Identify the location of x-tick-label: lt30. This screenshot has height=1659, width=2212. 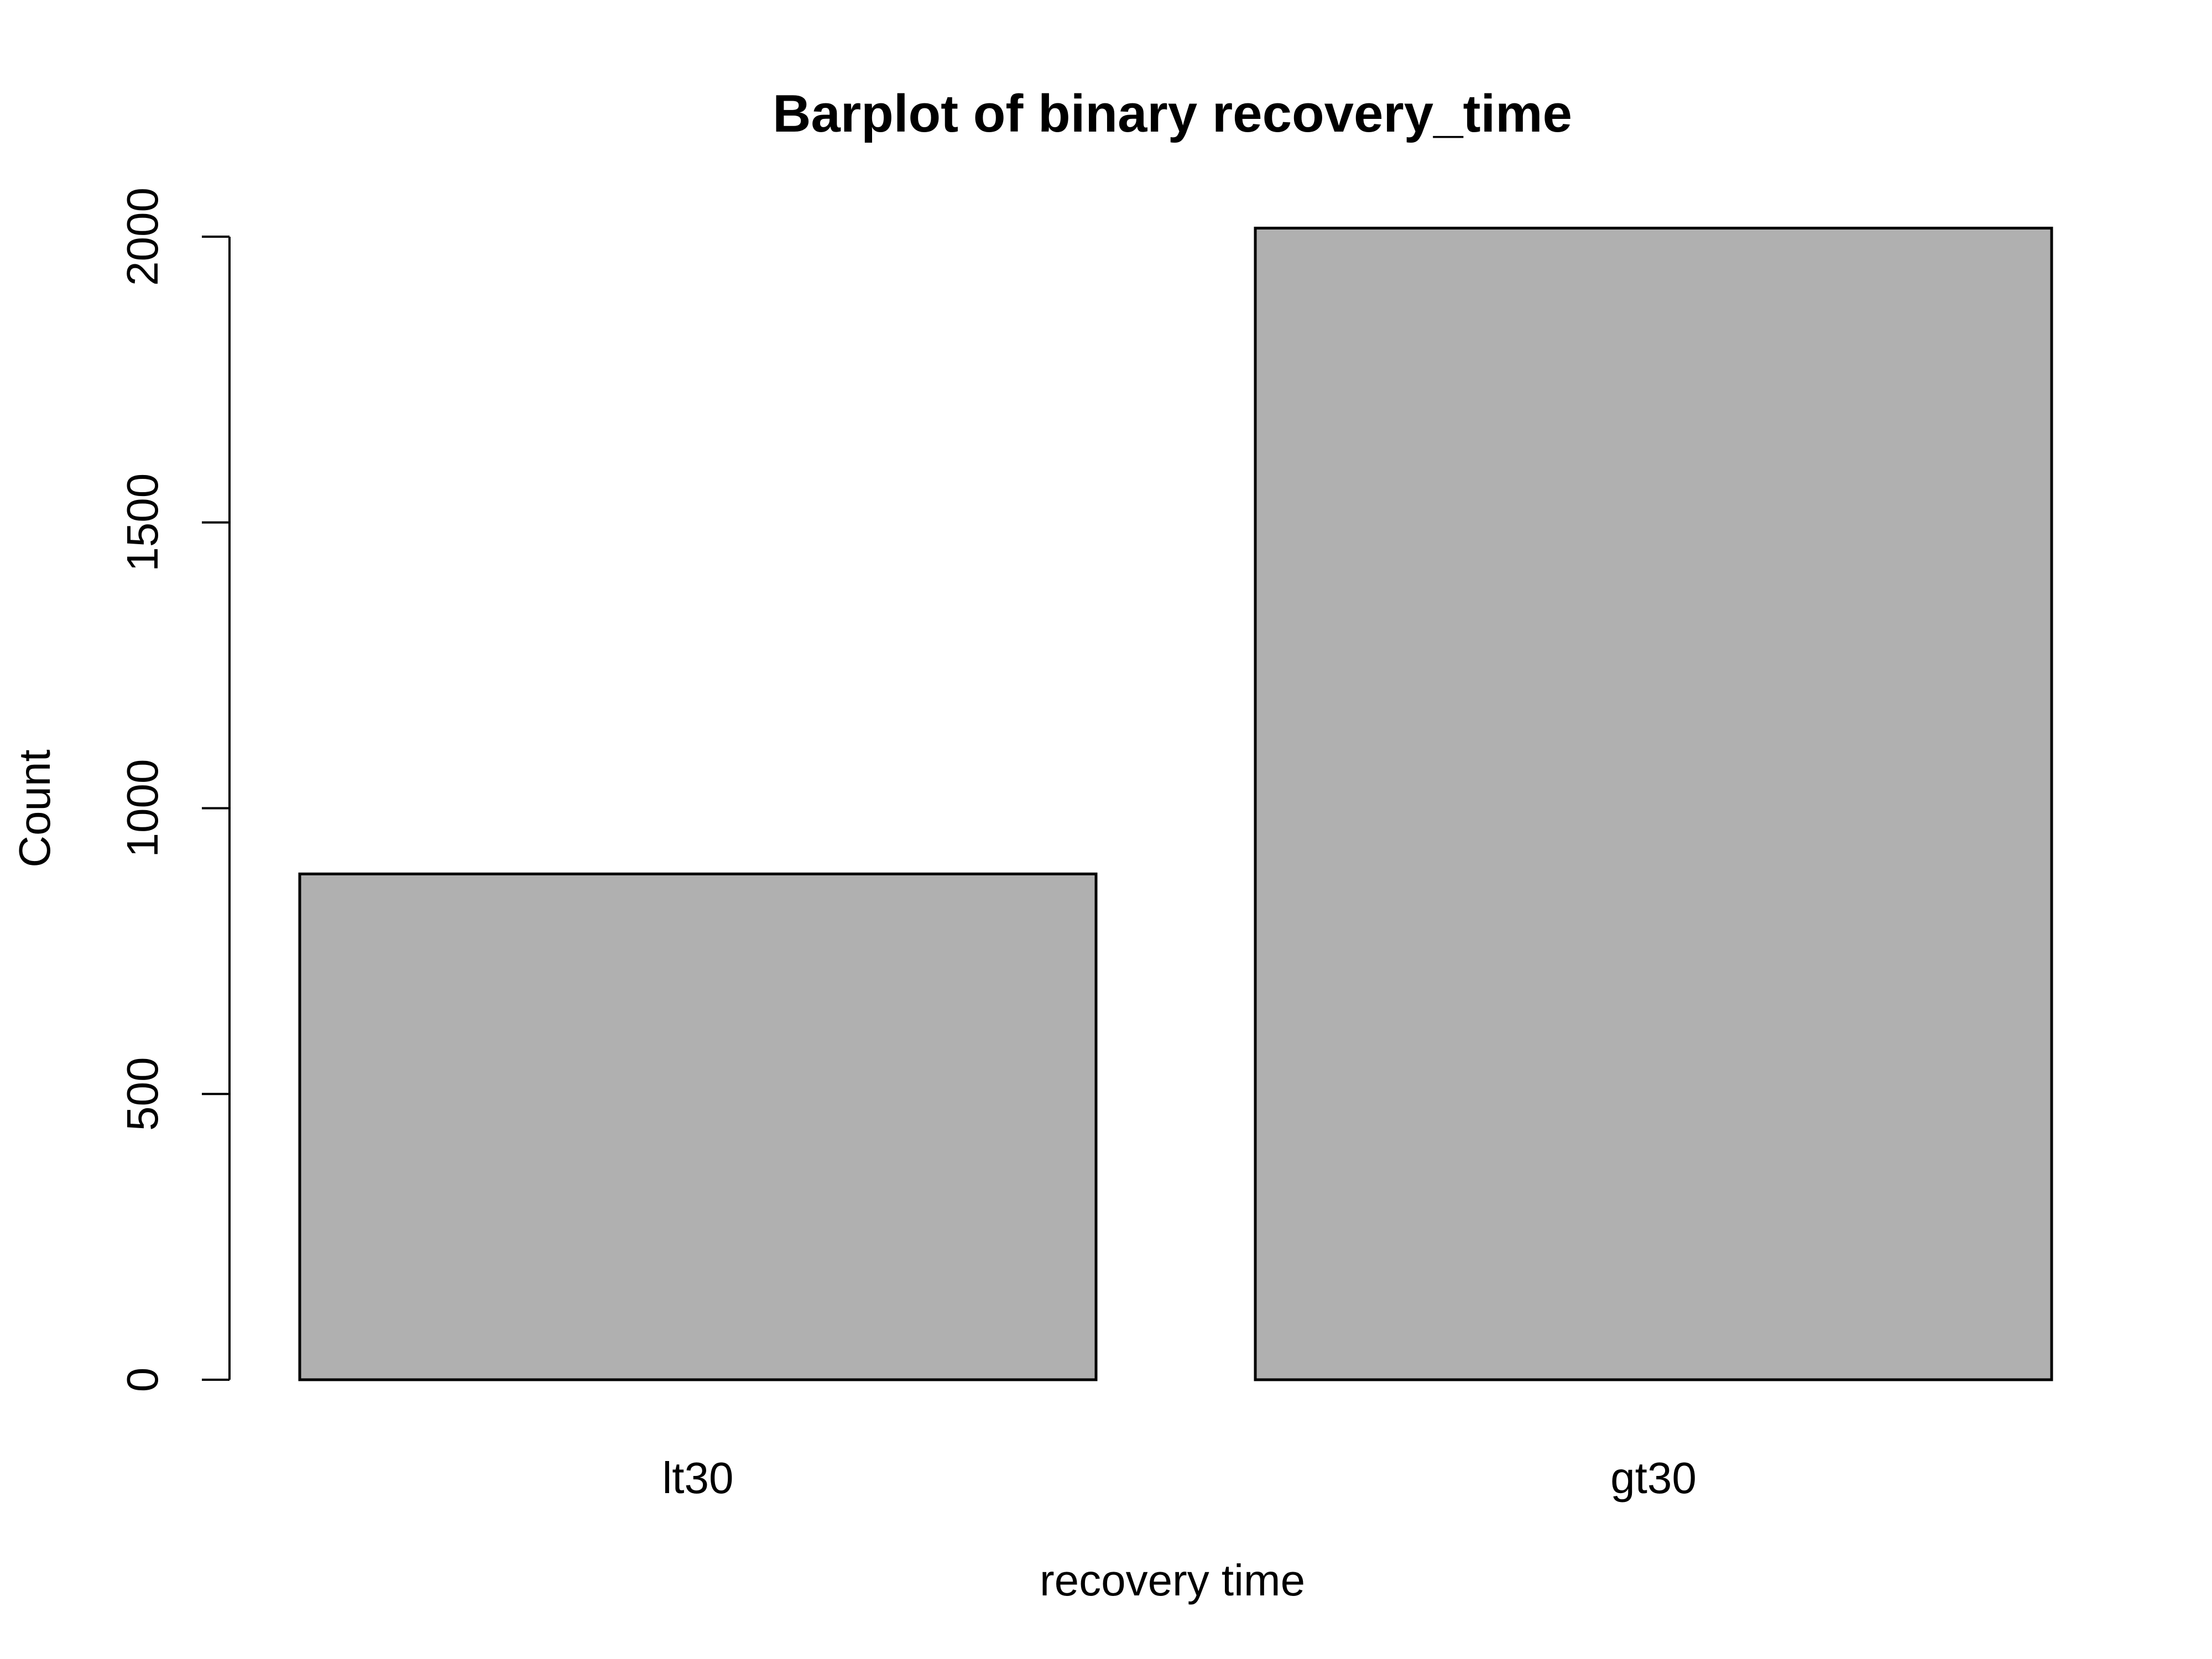
(698, 1478).